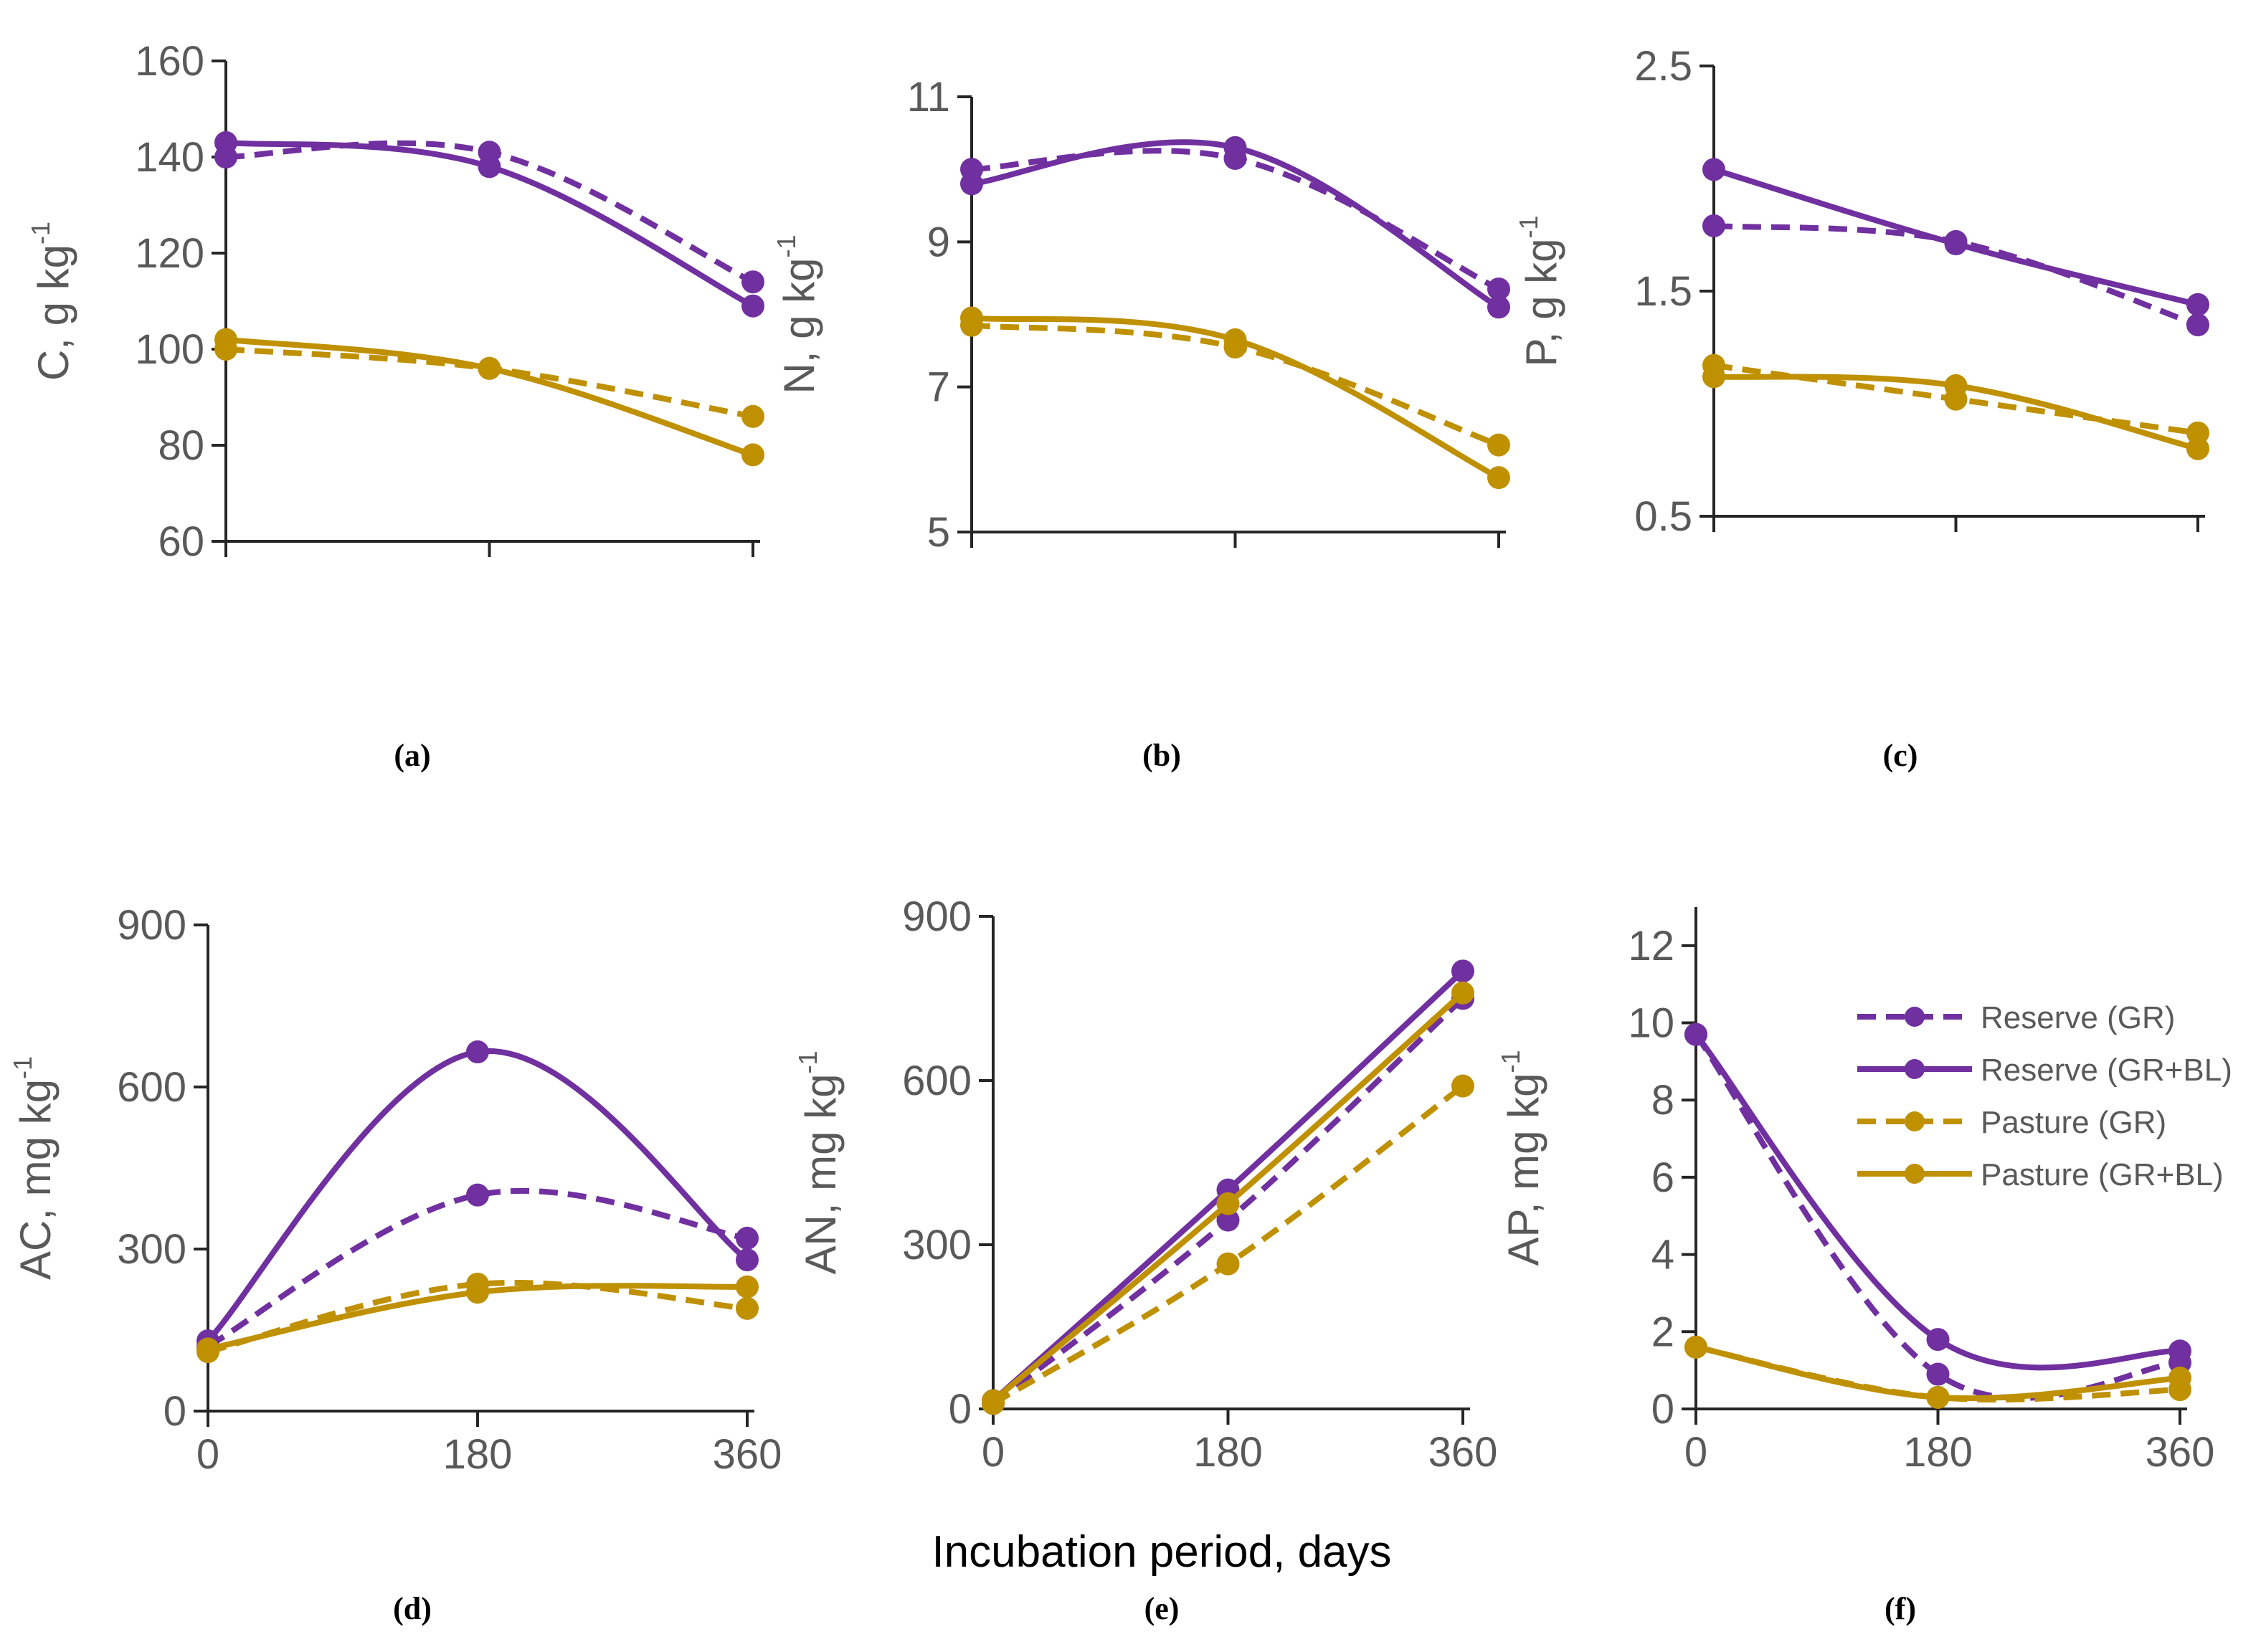 This screenshot has height=1652, width=2266. Describe the element at coordinates (170, 157) in the screenshot. I see `y-tick-label: 140` at that location.